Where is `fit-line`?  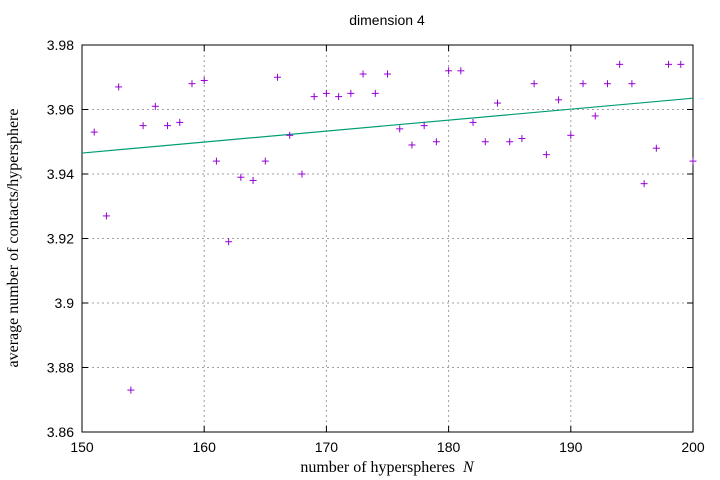
fit-line is located at coordinates (387, 125).